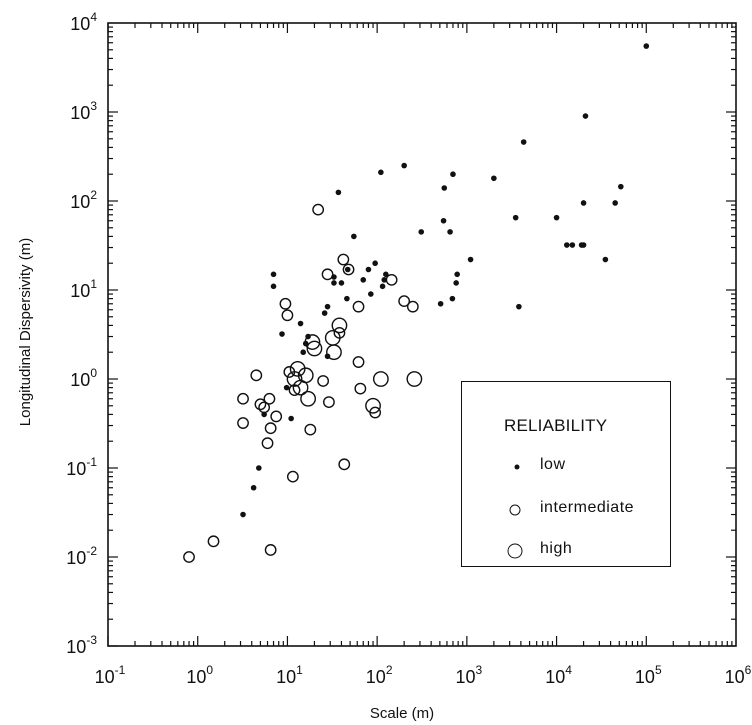 The image size is (752, 725). I want to click on legend-label-low: low, so click(553, 464).